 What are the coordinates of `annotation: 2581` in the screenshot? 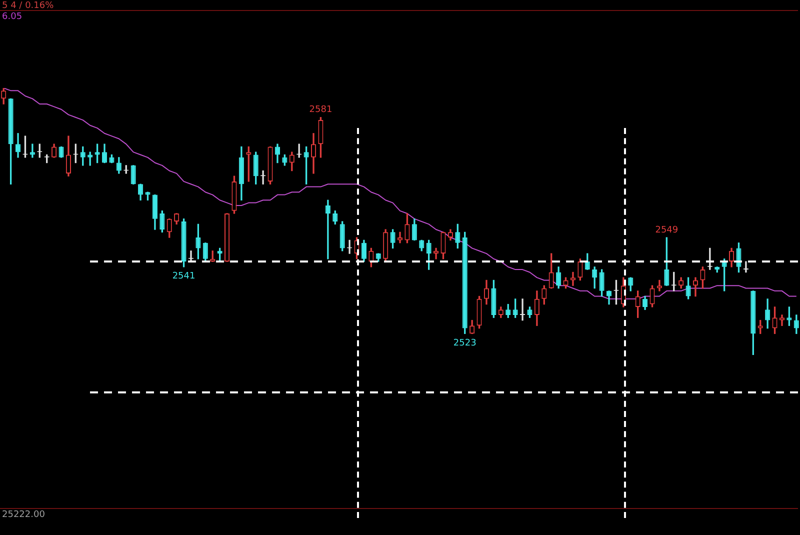 It's located at (320, 110).